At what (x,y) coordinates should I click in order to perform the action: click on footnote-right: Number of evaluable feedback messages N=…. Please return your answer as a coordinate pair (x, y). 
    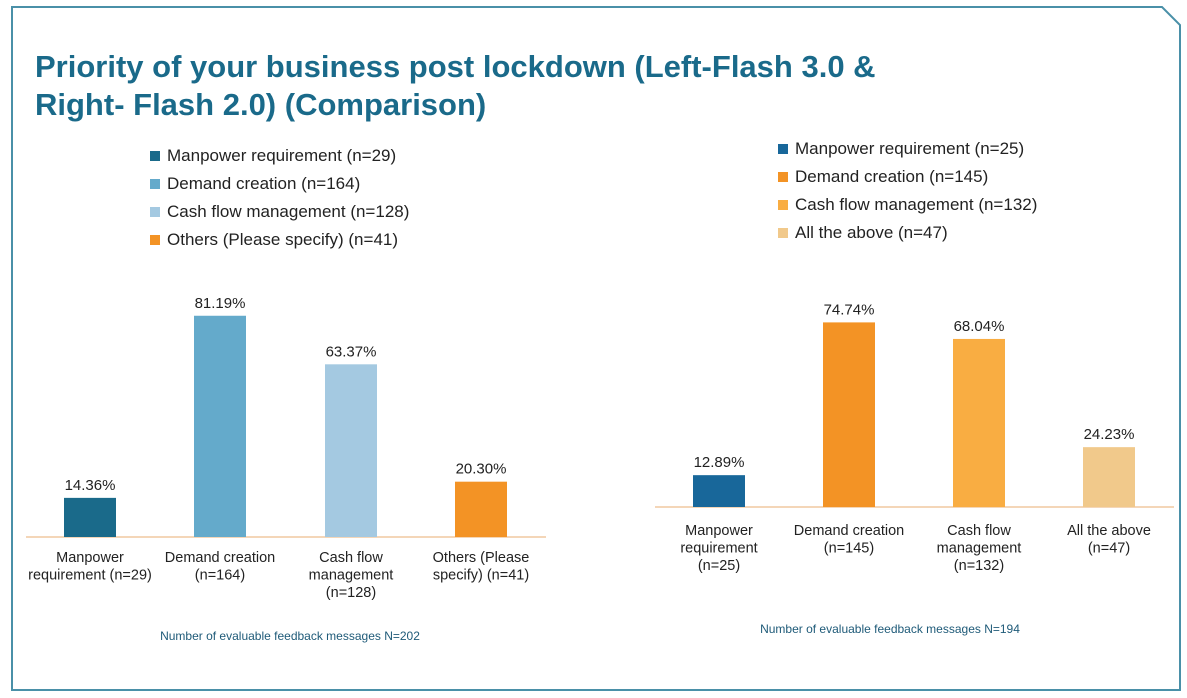
    Looking at the image, I should click on (890, 629).